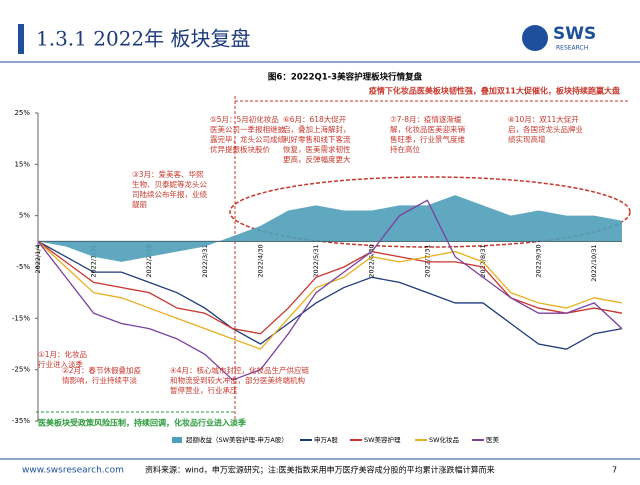  I want to click on area, so click(330, 228).